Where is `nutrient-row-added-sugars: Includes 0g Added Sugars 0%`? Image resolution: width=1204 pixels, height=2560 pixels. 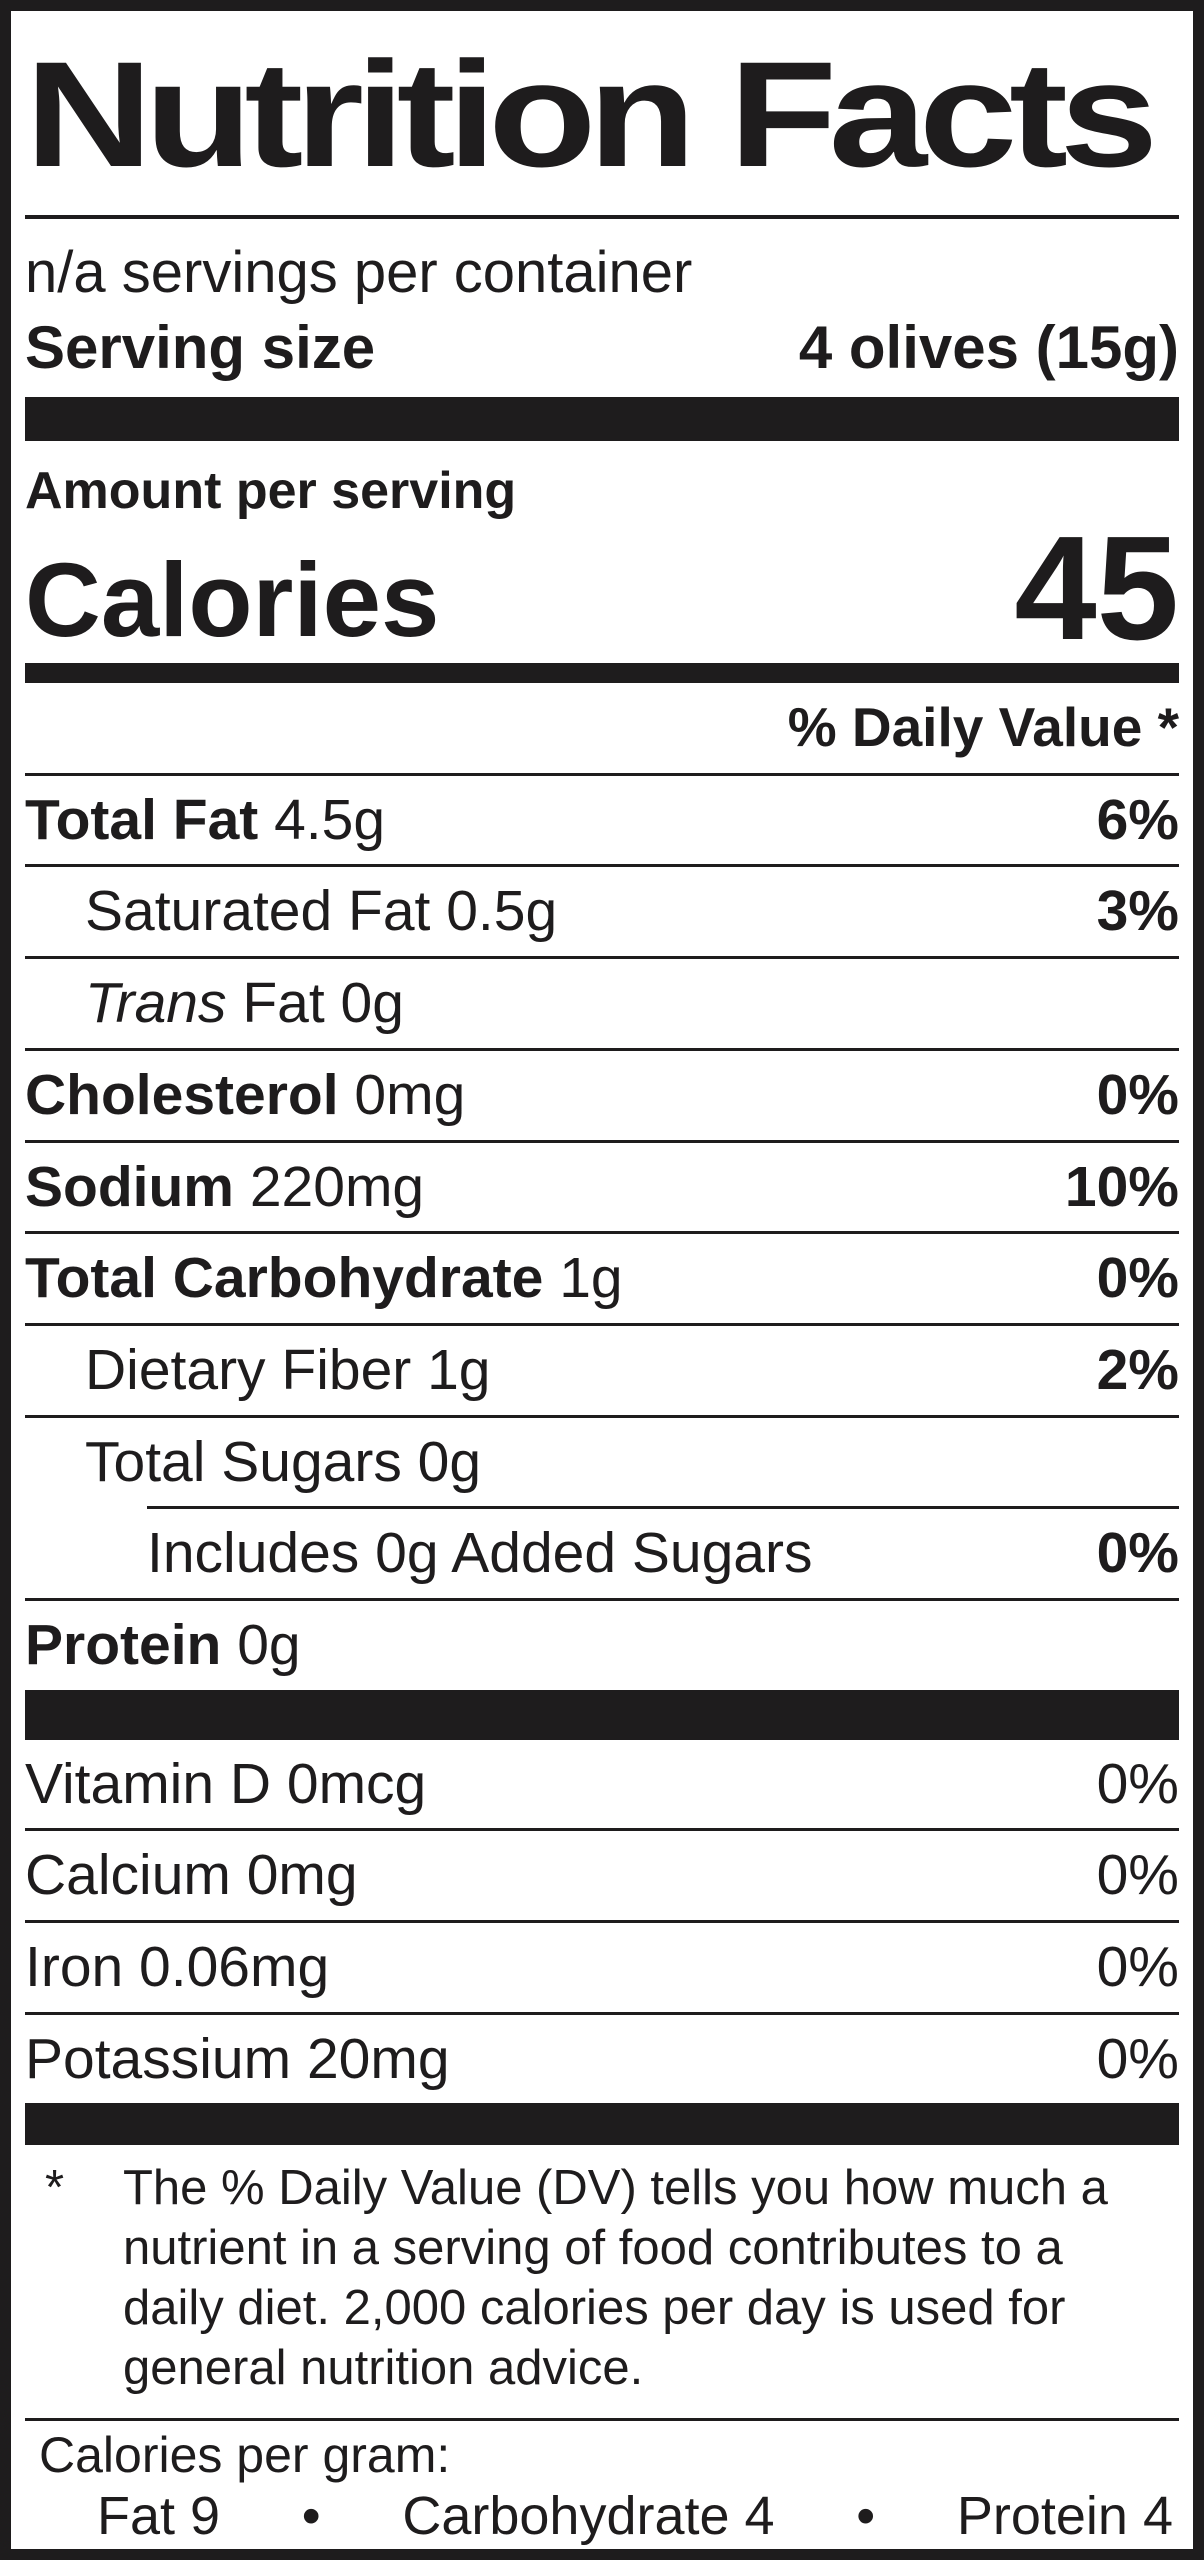 nutrient-row-added-sugars: Includes 0g Added Sugars 0% is located at coordinates (602, 1553).